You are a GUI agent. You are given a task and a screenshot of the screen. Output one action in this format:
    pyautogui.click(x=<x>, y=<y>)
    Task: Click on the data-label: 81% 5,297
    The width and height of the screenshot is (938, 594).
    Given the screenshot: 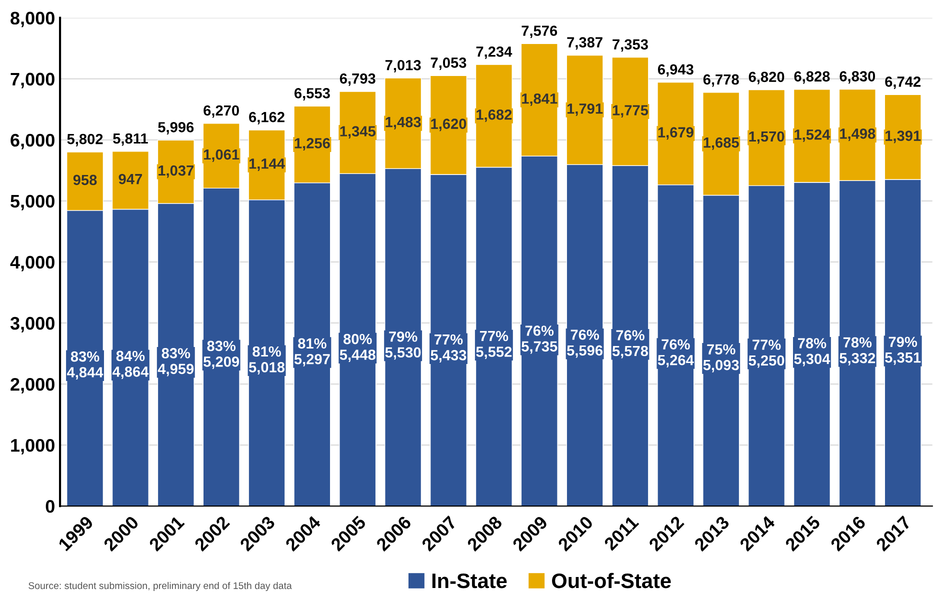 What is the action you would take?
    pyautogui.click(x=312, y=352)
    